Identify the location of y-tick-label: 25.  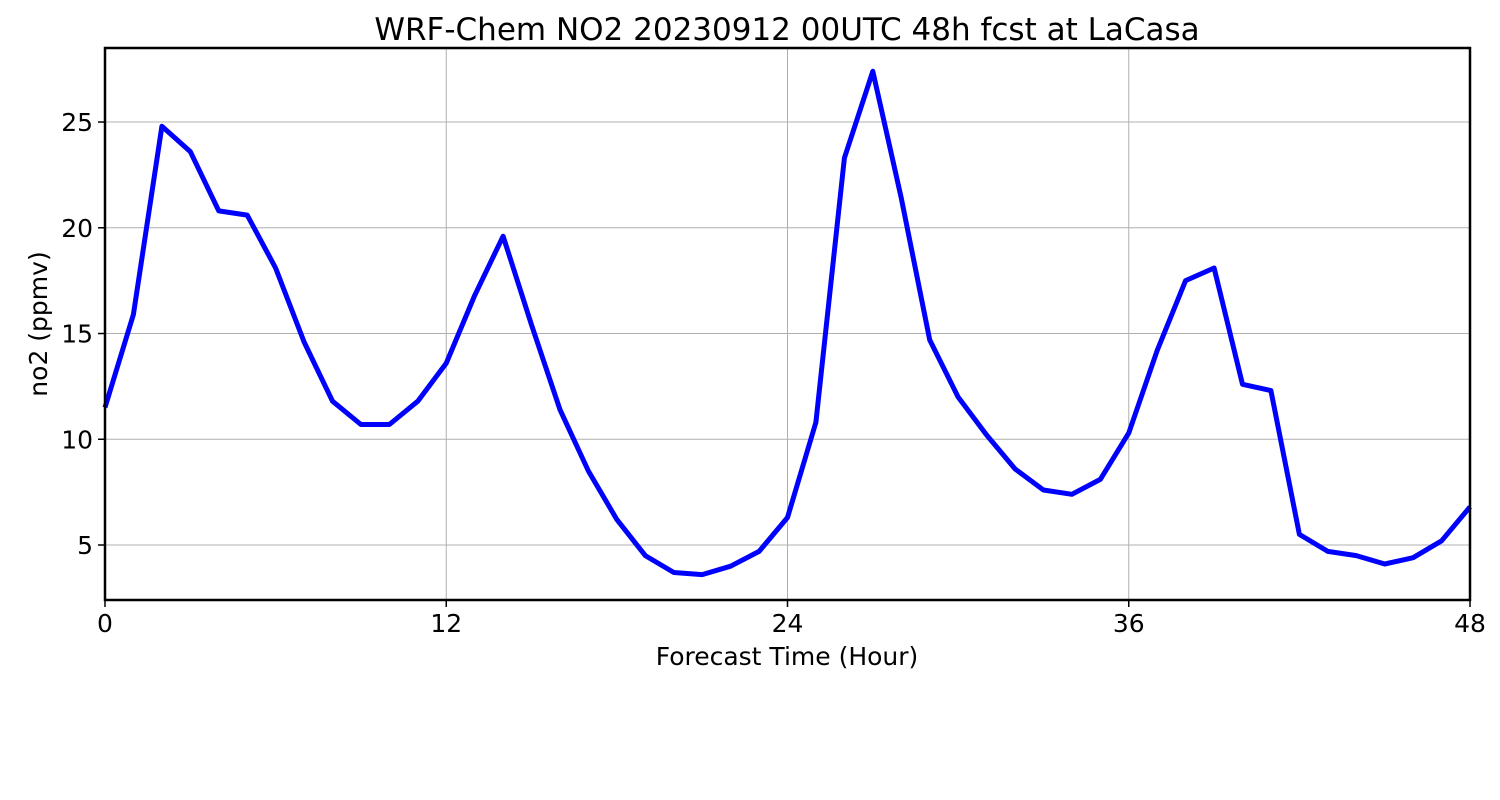
(77, 122).